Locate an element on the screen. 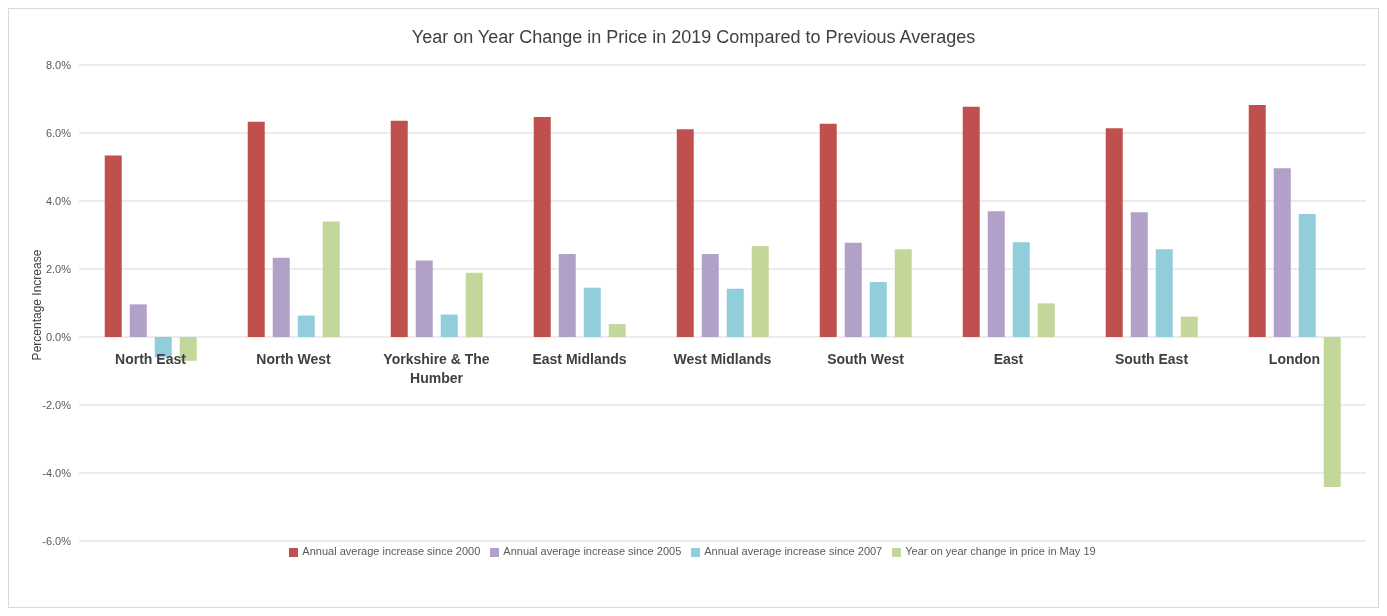  x-tick-label: North East is located at coordinates (151, 359).